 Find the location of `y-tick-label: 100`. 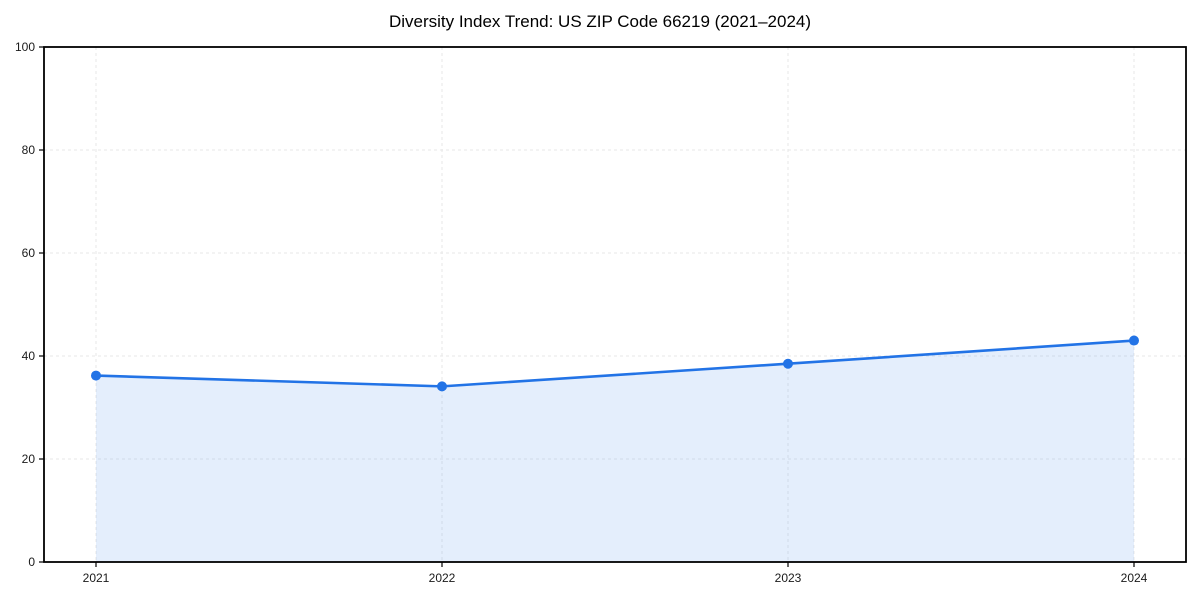

y-tick-label: 100 is located at coordinates (25, 47).